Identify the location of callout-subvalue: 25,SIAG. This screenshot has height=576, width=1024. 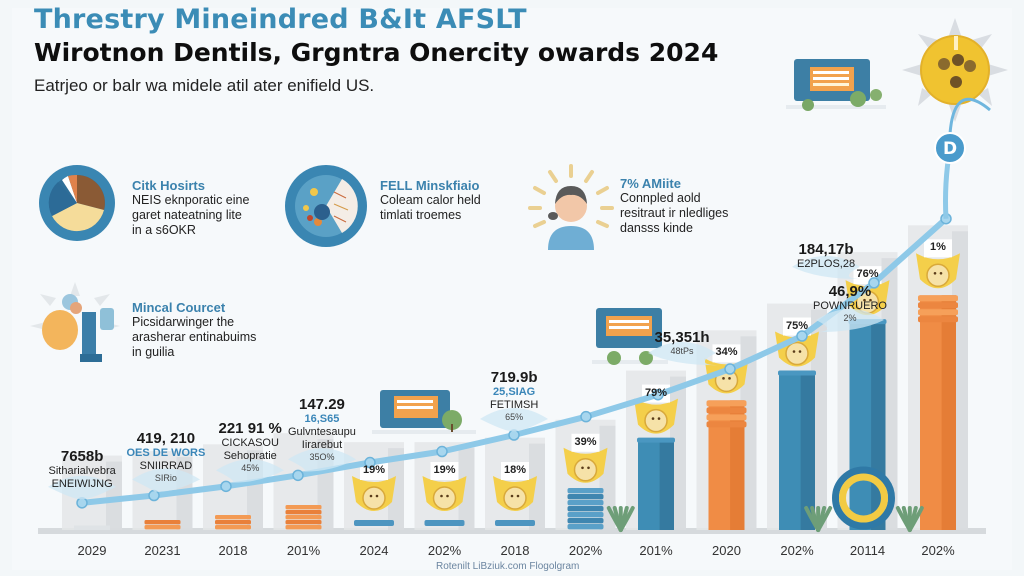
(514, 392).